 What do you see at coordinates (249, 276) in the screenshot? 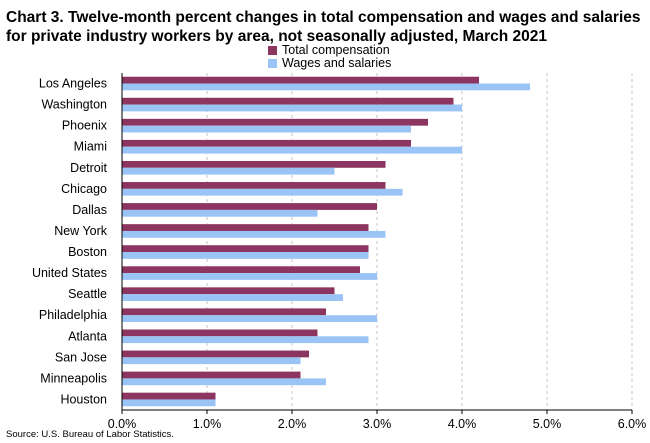
I see `bar-wages-and-salaries-united-states` at bounding box center [249, 276].